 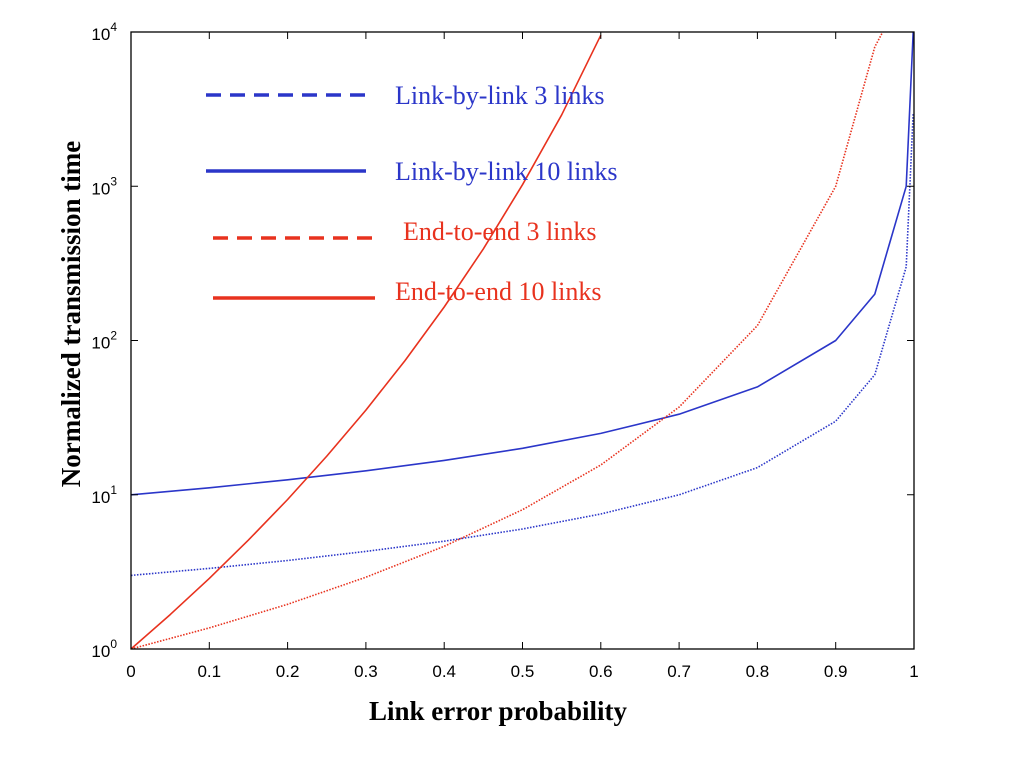 What do you see at coordinates (288, 671) in the screenshot?
I see `x-tick-label: 0.2` at bounding box center [288, 671].